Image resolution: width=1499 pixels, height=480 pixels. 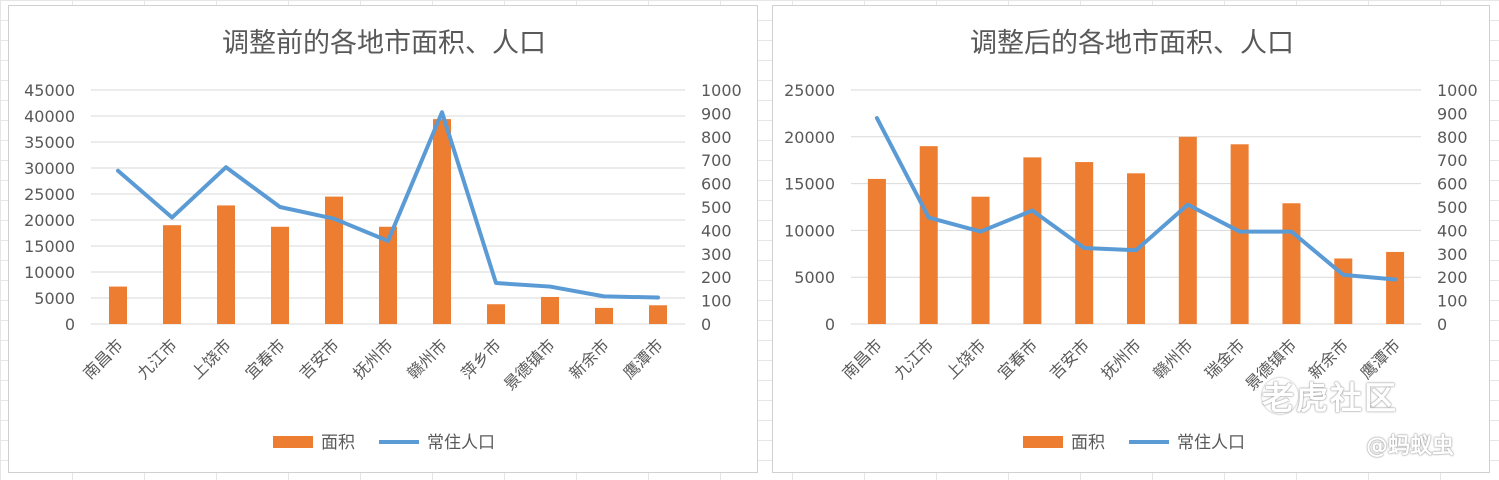 I want to click on watermark-logo-text: 老虎社区, so click(x=1330, y=398).